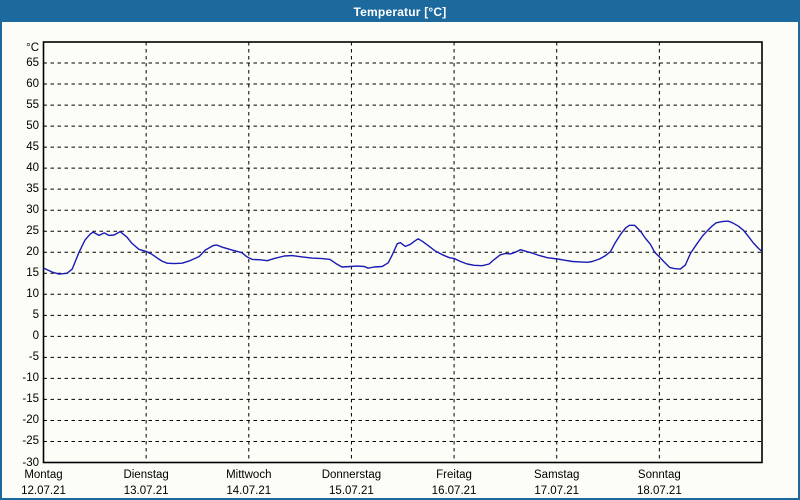  What do you see at coordinates (249, 475) in the screenshot?
I see `x-axis-day-label: Mittwoch` at bounding box center [249, 475].